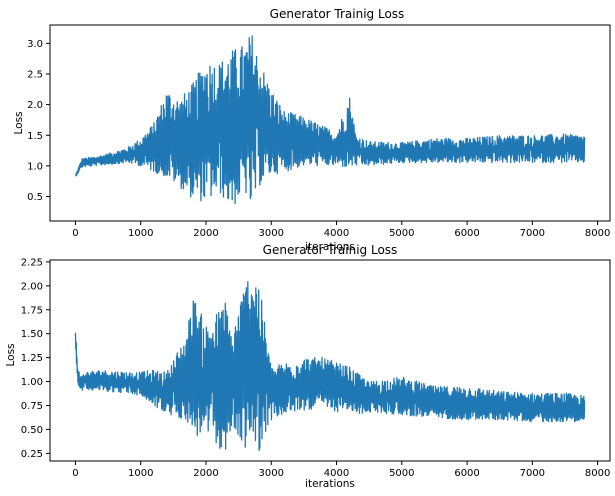 This screenshot has width=615, height=496. I want to click on bottom-x-axis-label: iterations, so click(330, 484).